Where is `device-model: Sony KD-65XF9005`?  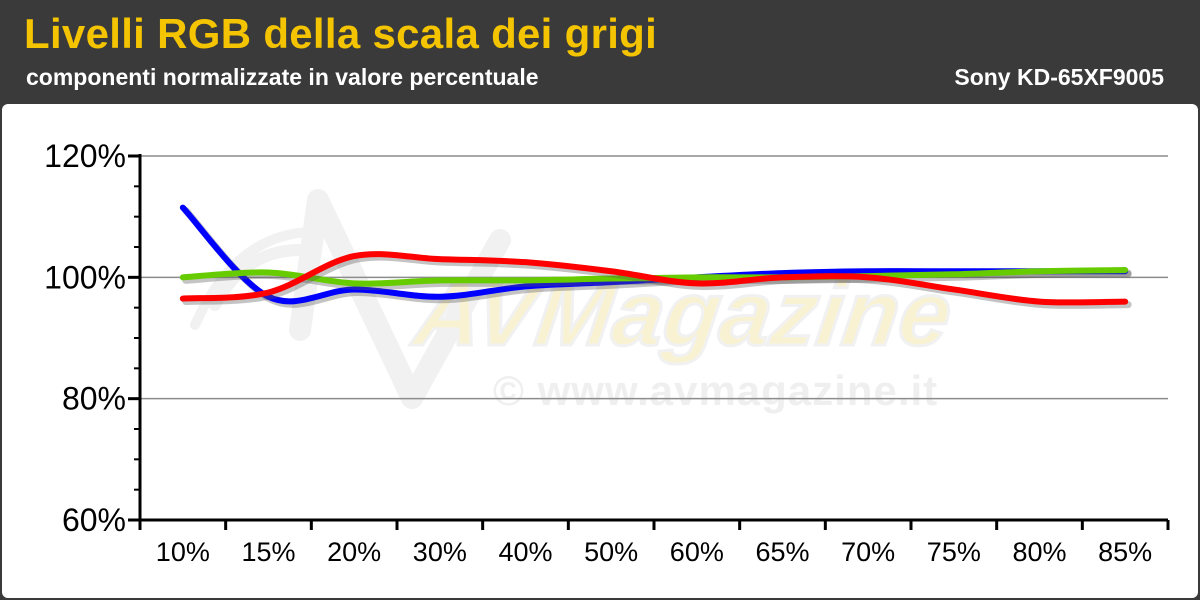 device-model: Sony KD-65XF9005 is located at coordinates (1059, 77).